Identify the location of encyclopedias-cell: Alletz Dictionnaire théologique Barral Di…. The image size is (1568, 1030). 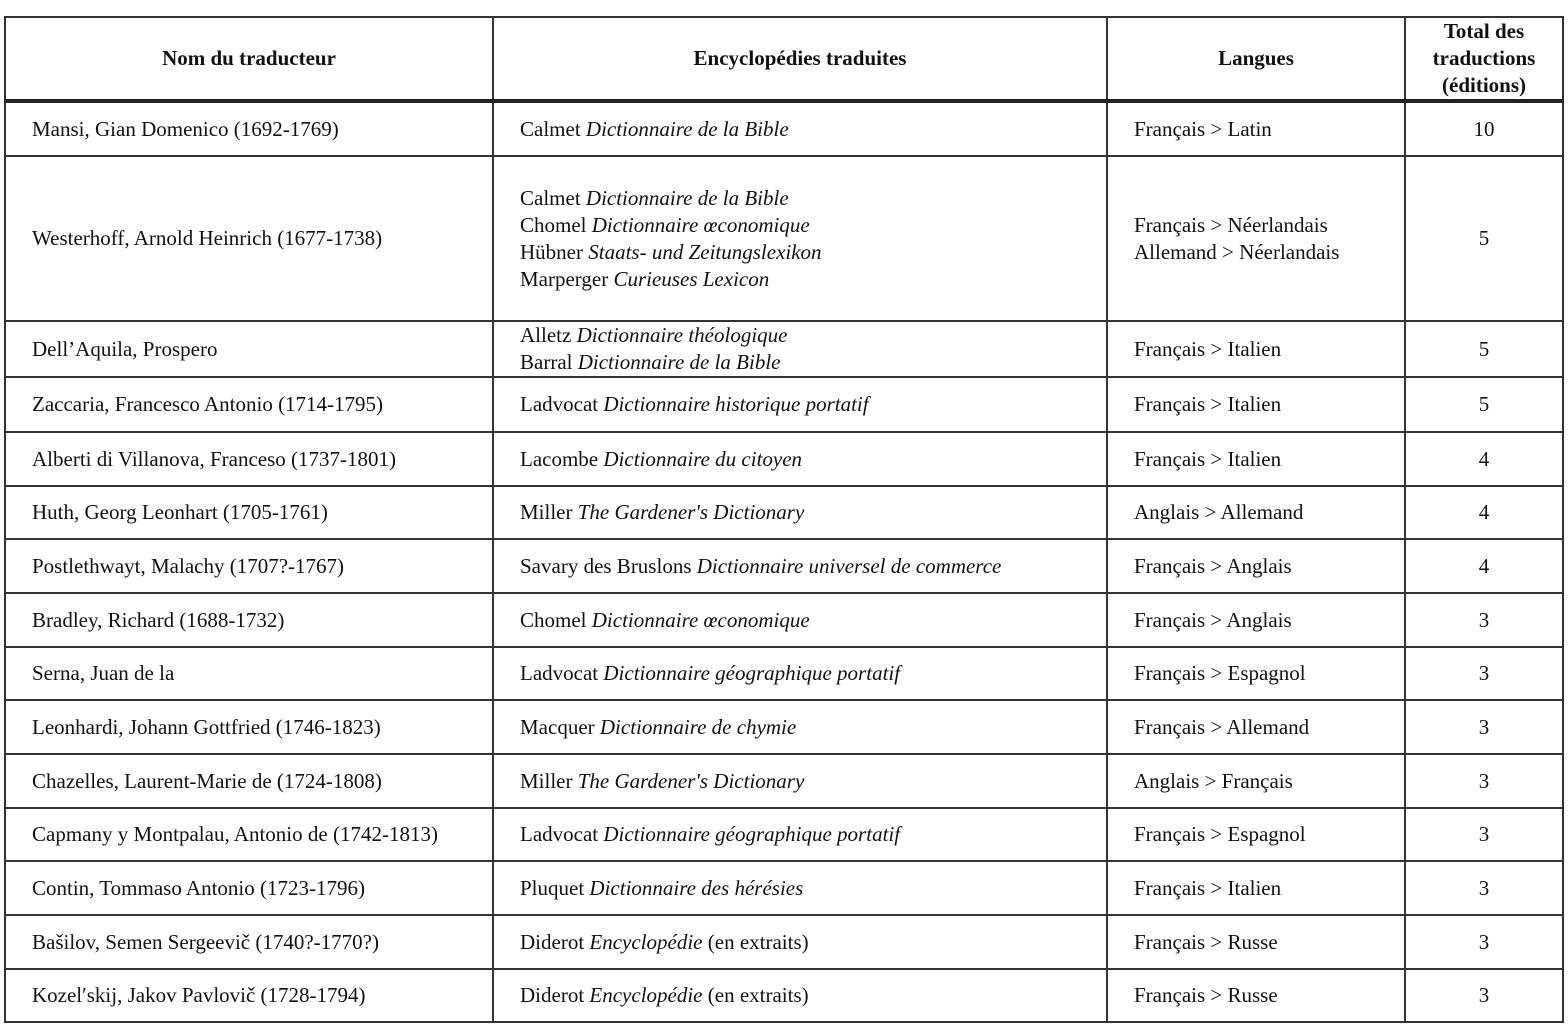
(800, 349).